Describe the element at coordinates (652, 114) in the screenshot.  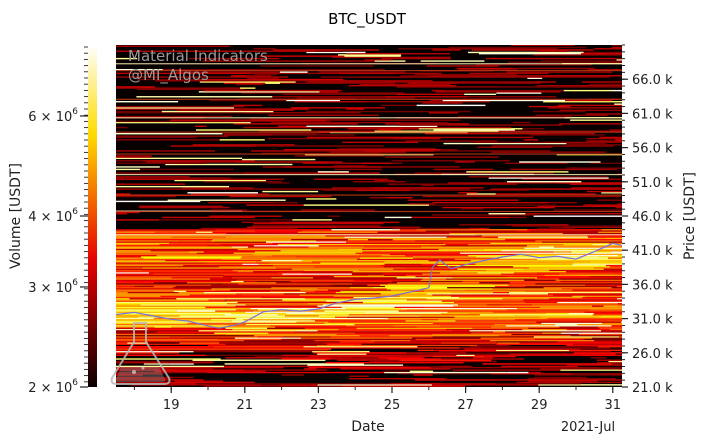
I see `price-tick-label: 61.0 k` at that location.